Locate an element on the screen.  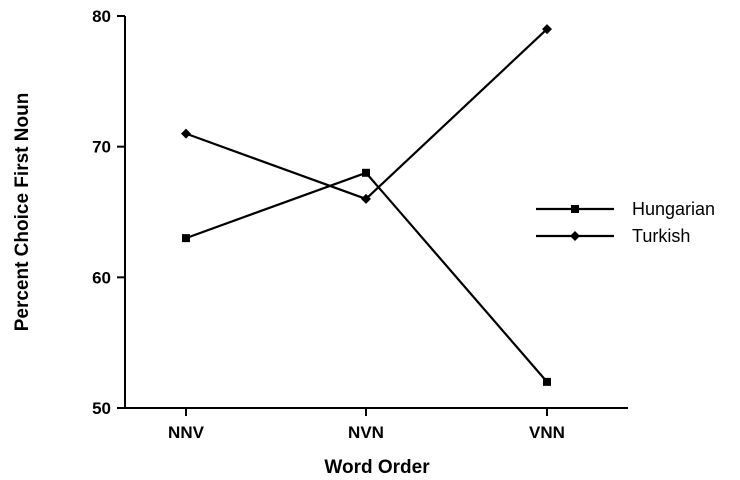
y-ticks: 50 60 70 80 is located at coordinates (108, 212).